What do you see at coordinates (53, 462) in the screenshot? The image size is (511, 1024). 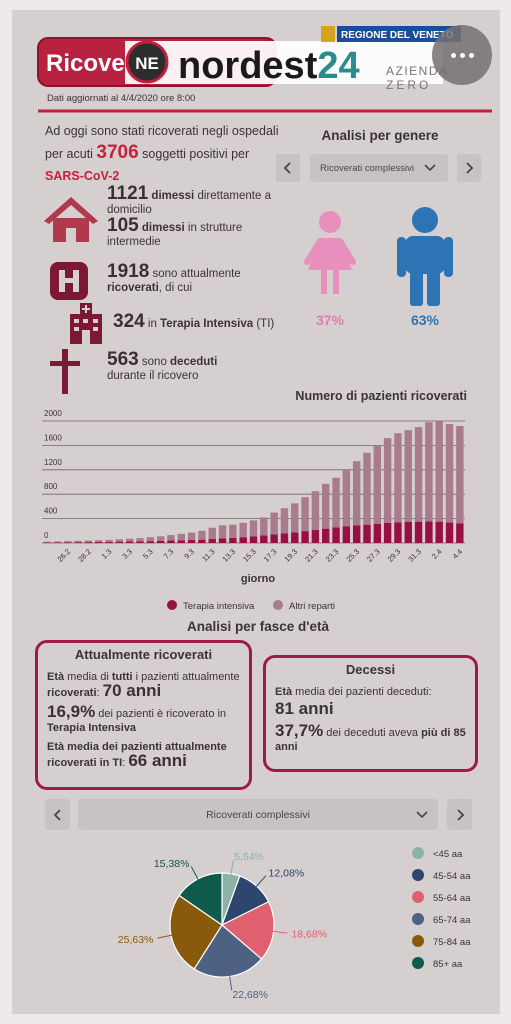 I see `y-tick-label: 1200` at bounding box center [53, 462].